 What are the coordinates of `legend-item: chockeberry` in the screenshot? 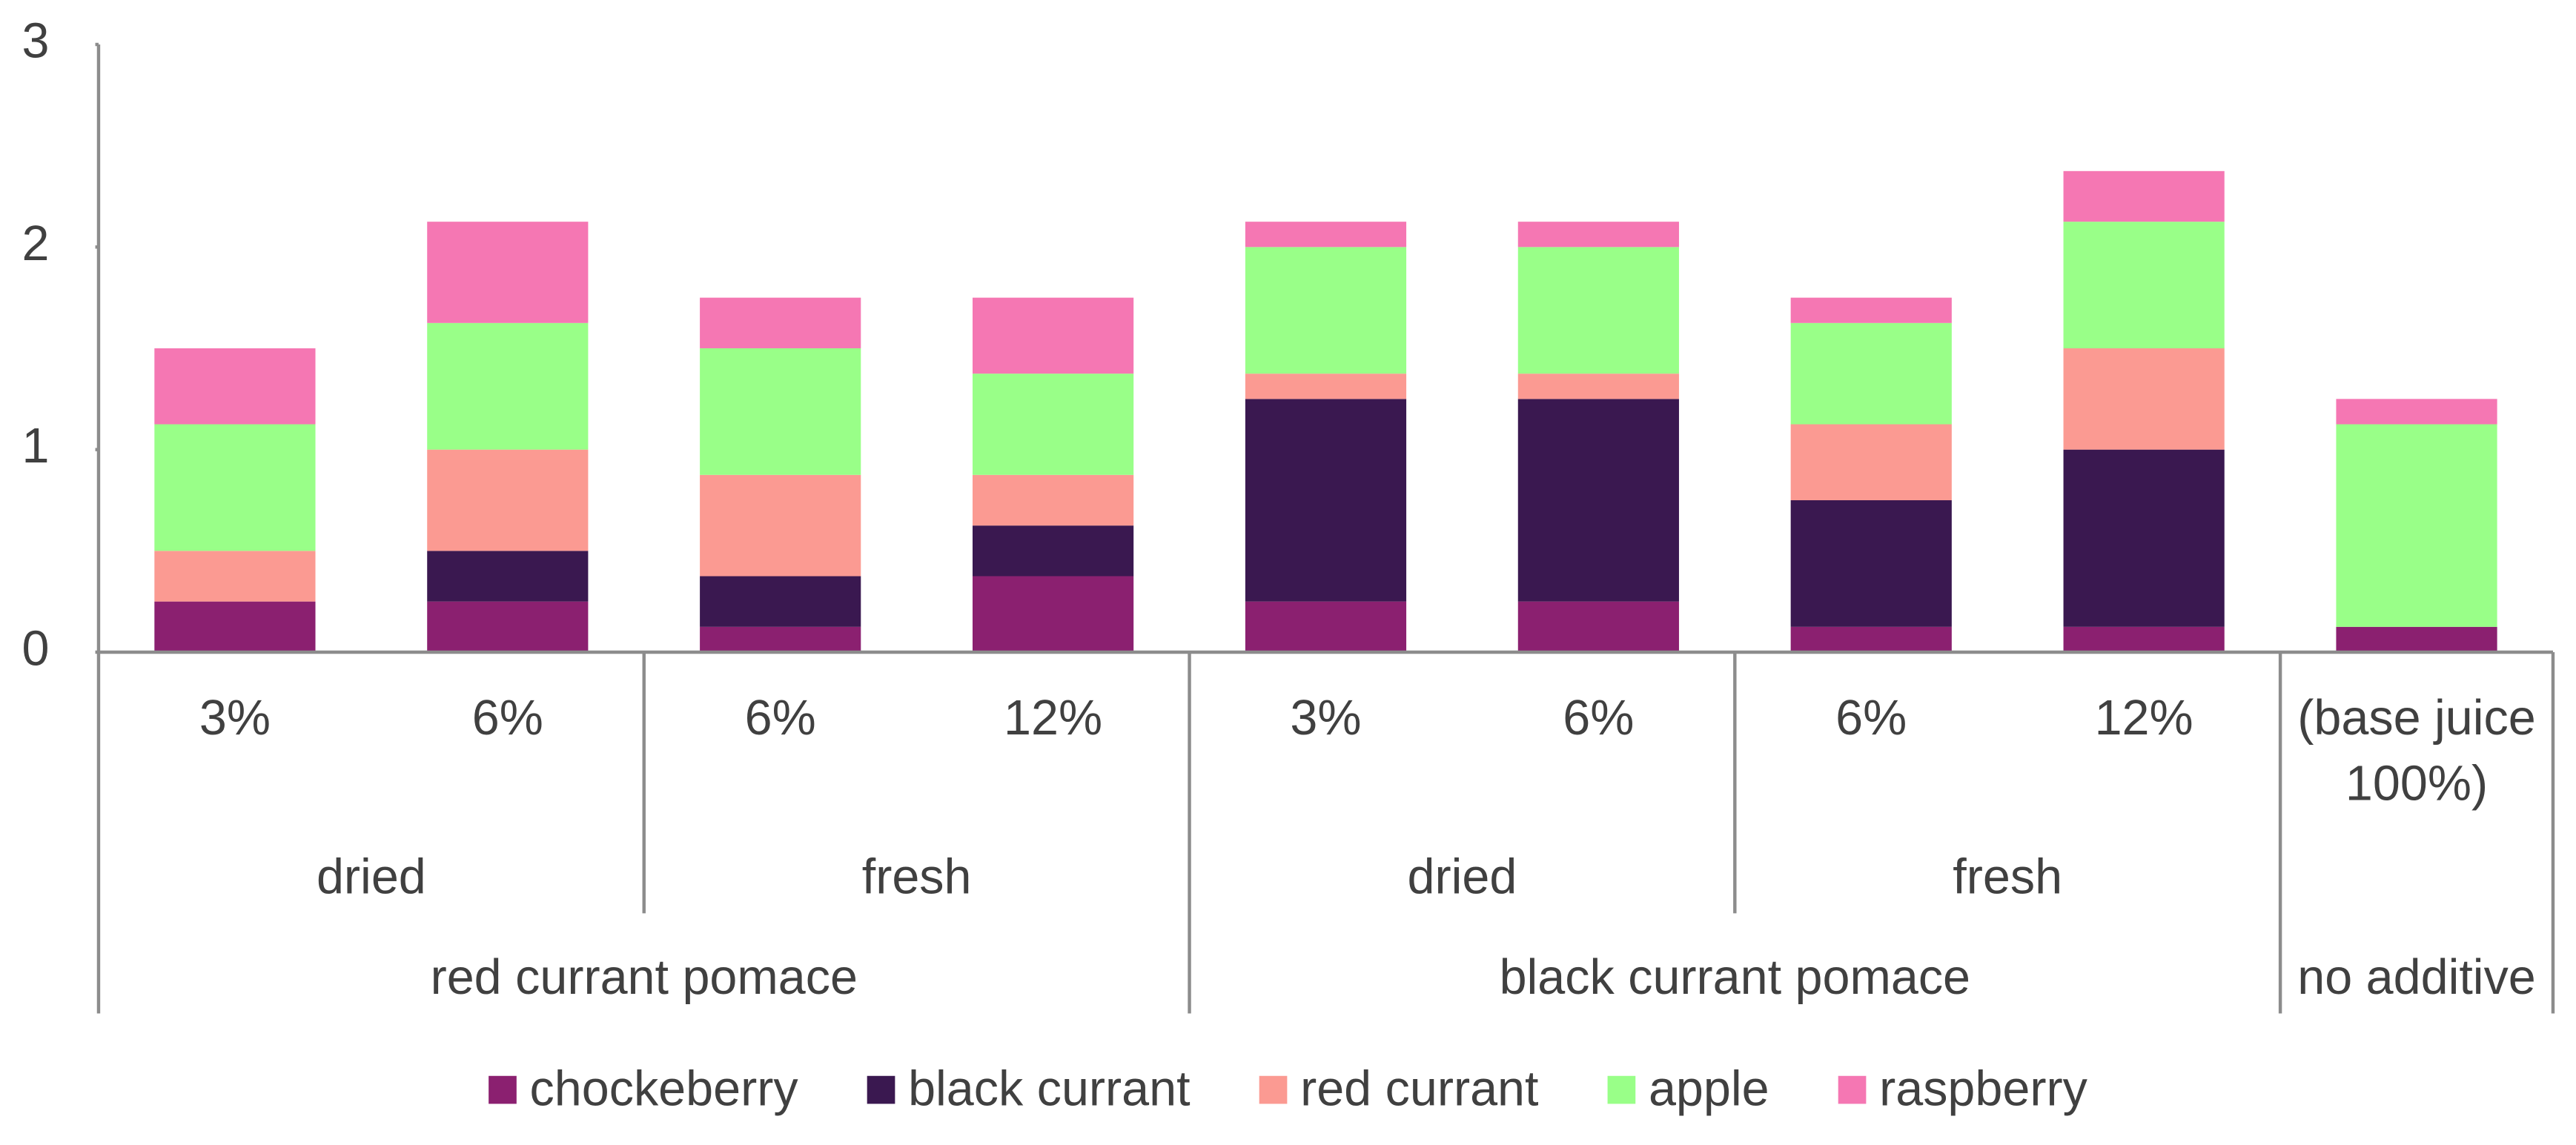 It's located at (643, 1088).